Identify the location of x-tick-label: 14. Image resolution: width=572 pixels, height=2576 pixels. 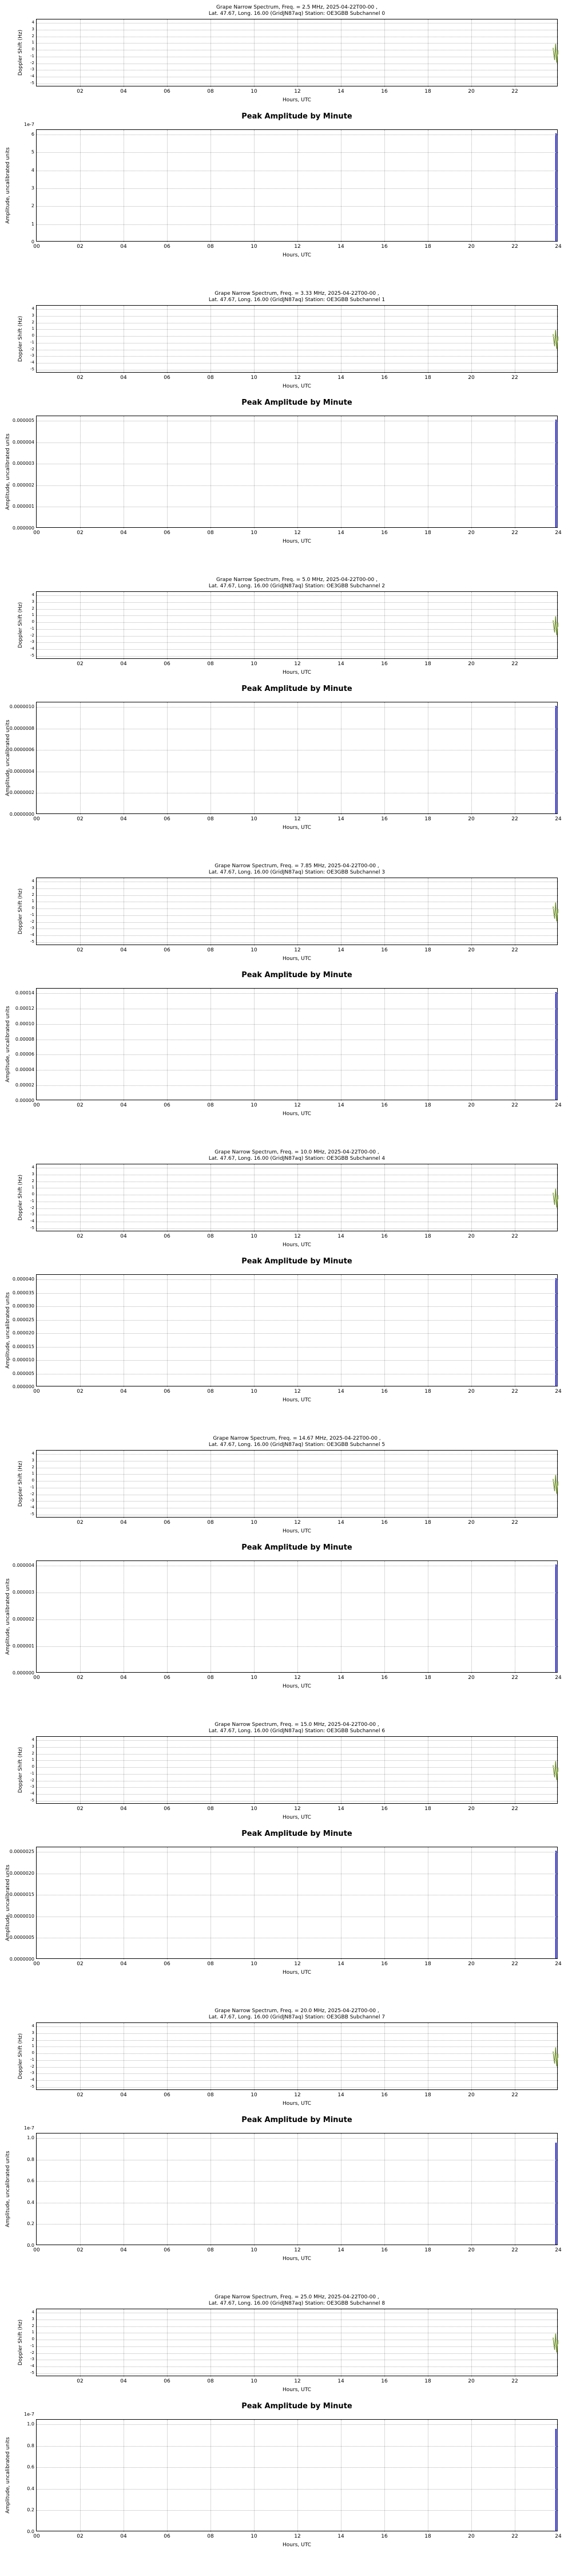
(340, 819).